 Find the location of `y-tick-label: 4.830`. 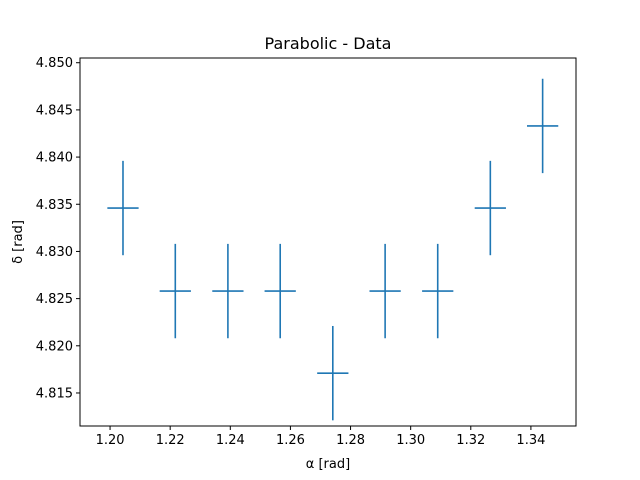

y-tick-label: 4.830 is located at coordinates (54, 252).